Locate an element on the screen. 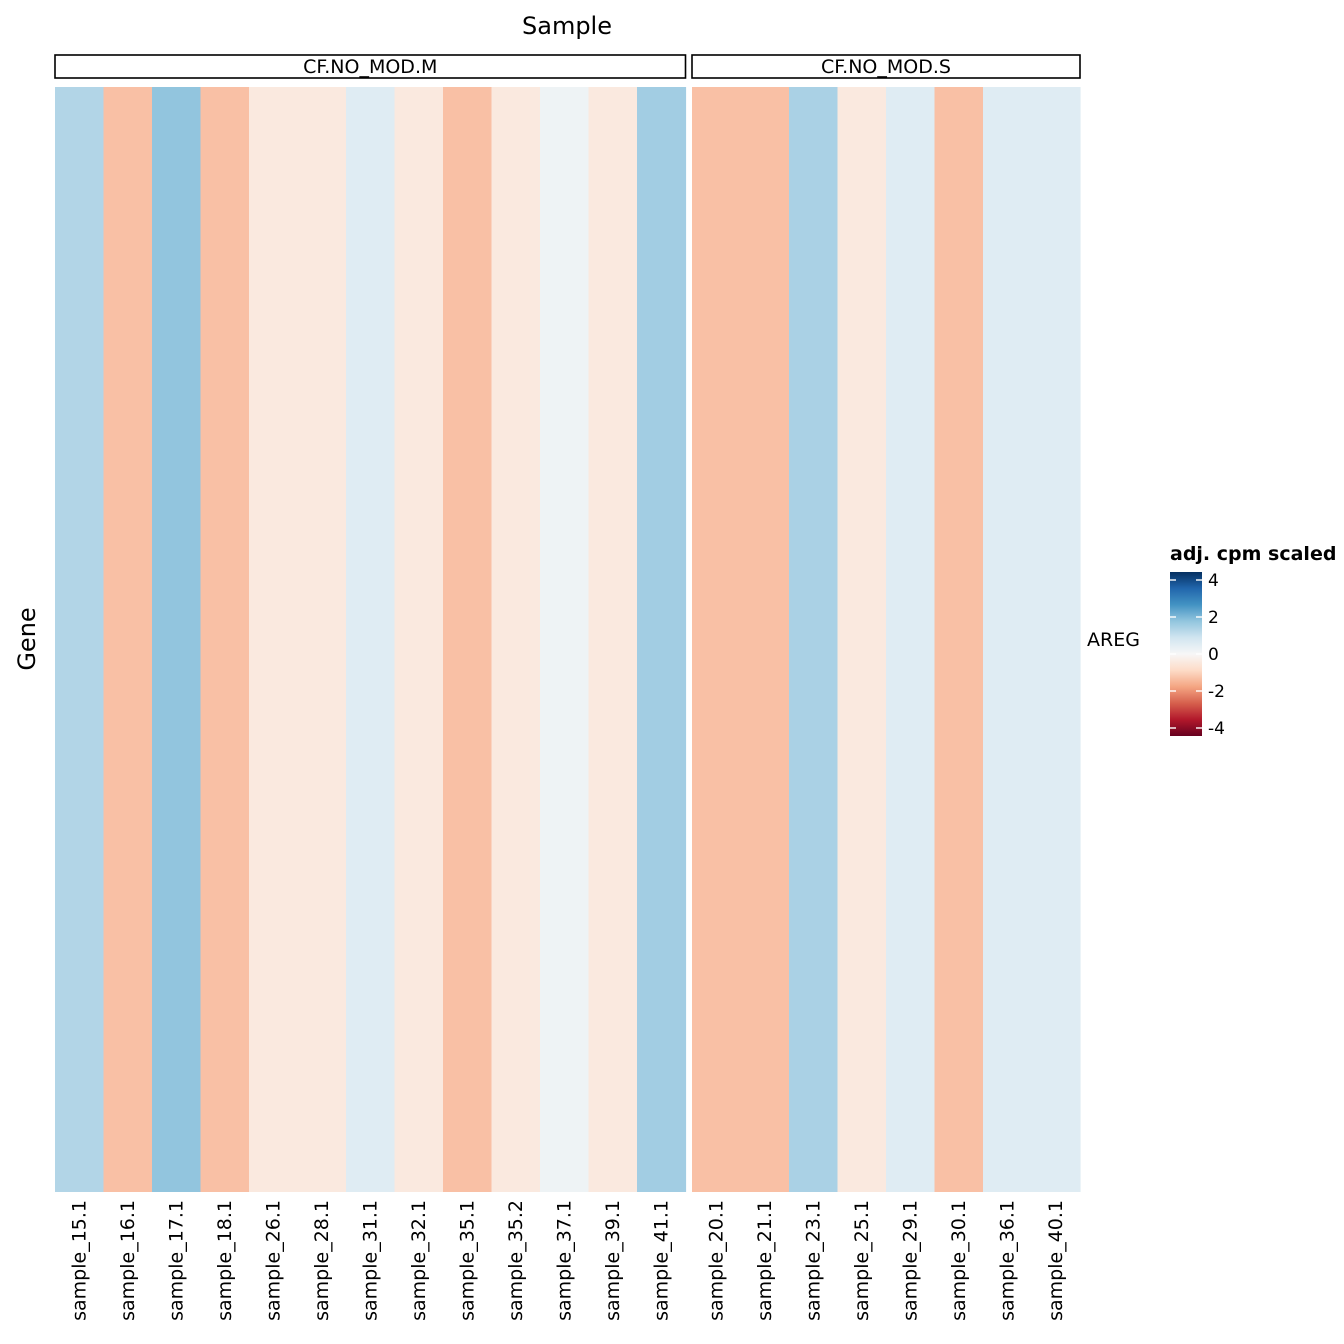 This screenshot has width=1344, height=1344. x-tick-label: sample_30.1 is located at coordinates (959, 1260).